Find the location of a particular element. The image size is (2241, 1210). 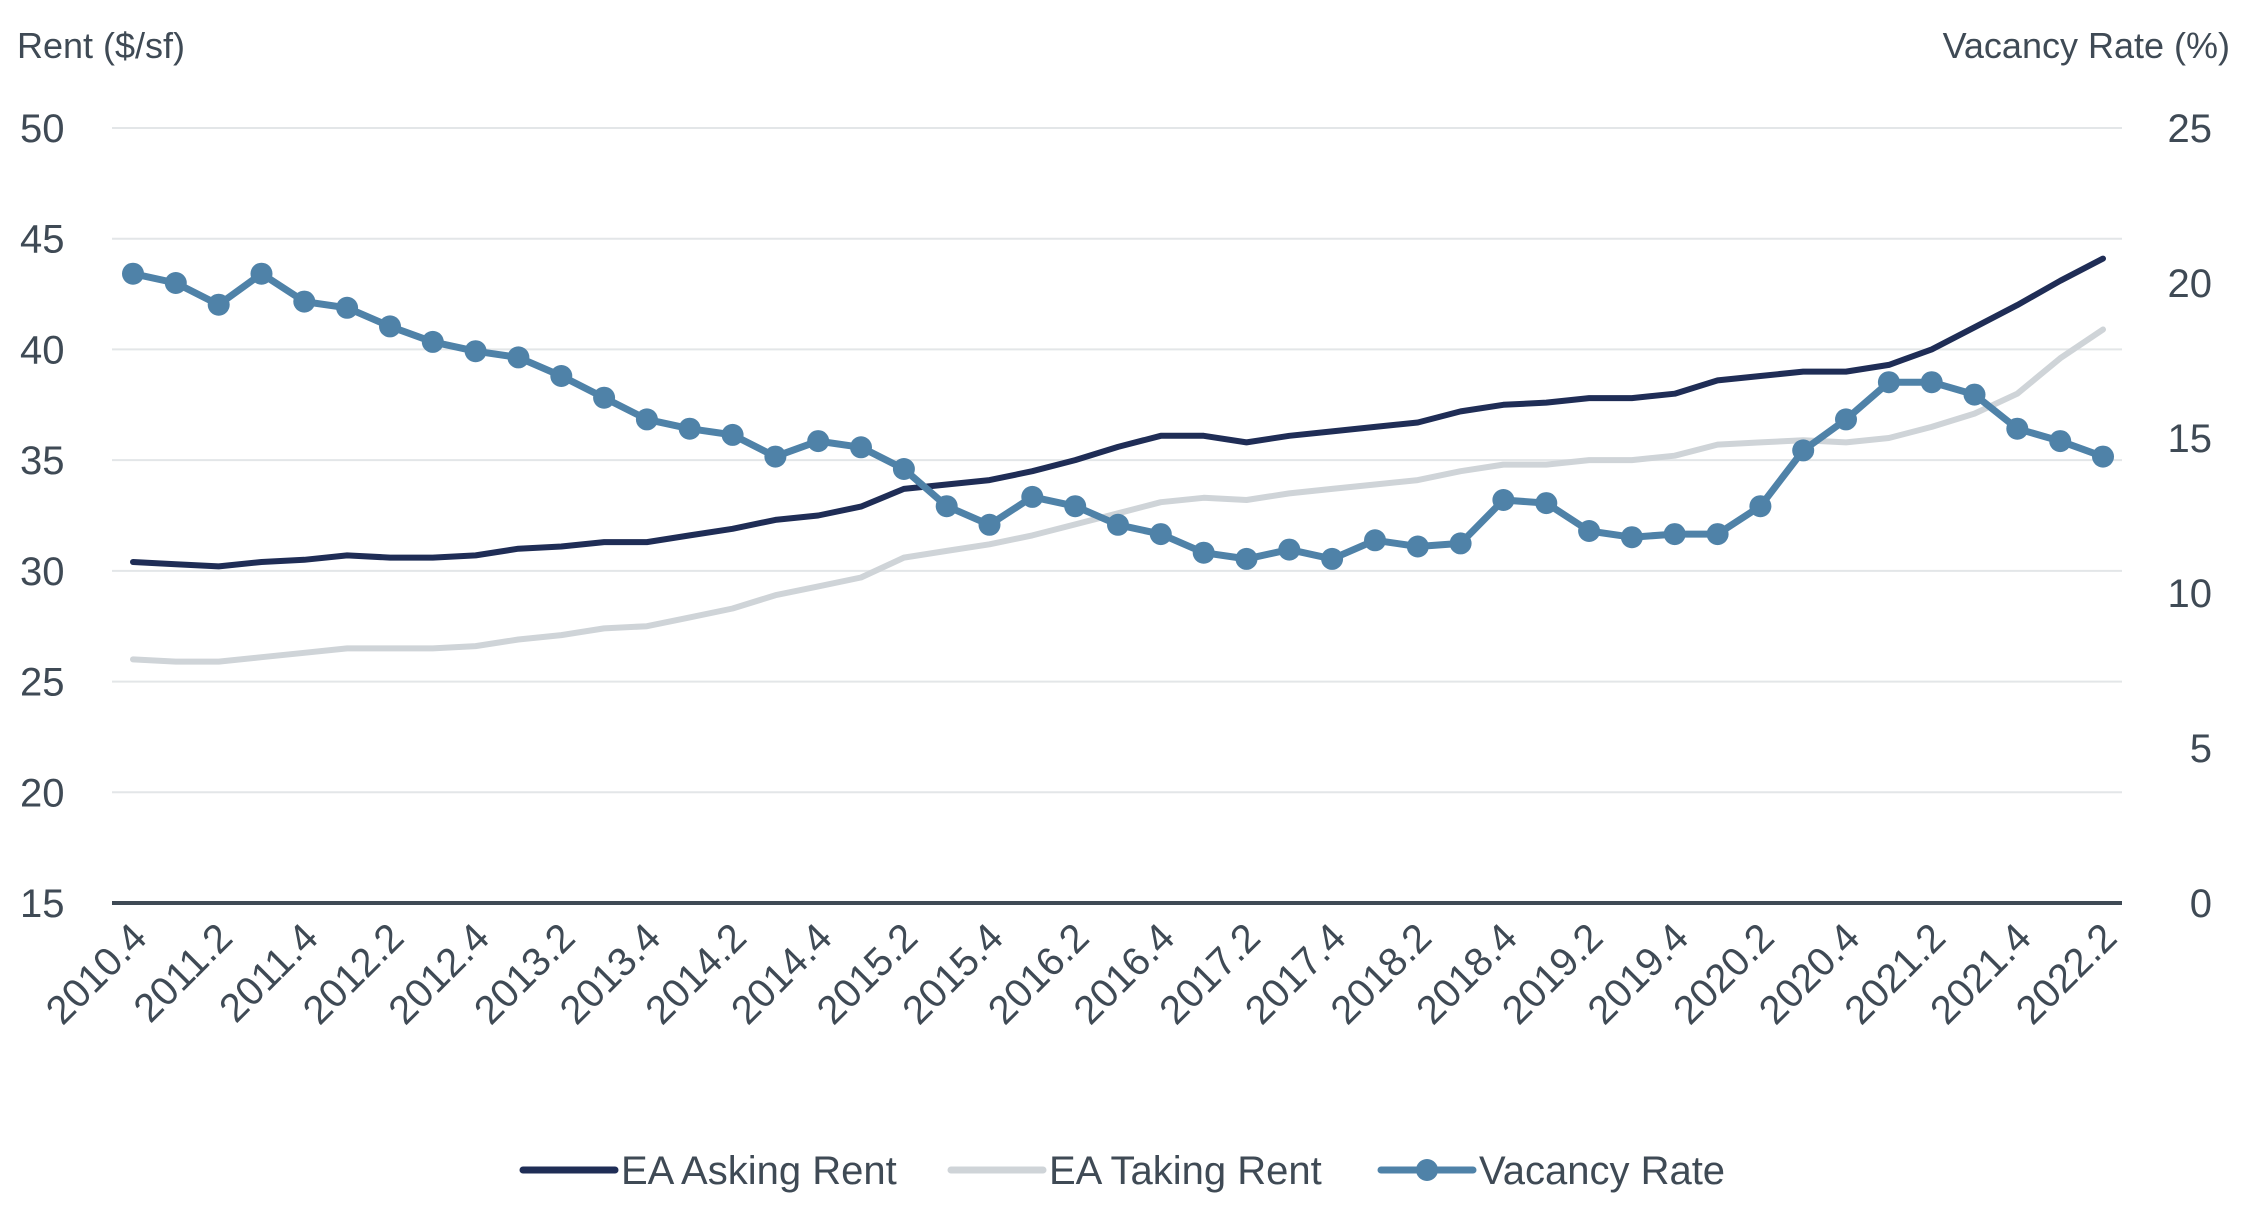

right-tick-label: 0 is located at coordinates (2201, 904).